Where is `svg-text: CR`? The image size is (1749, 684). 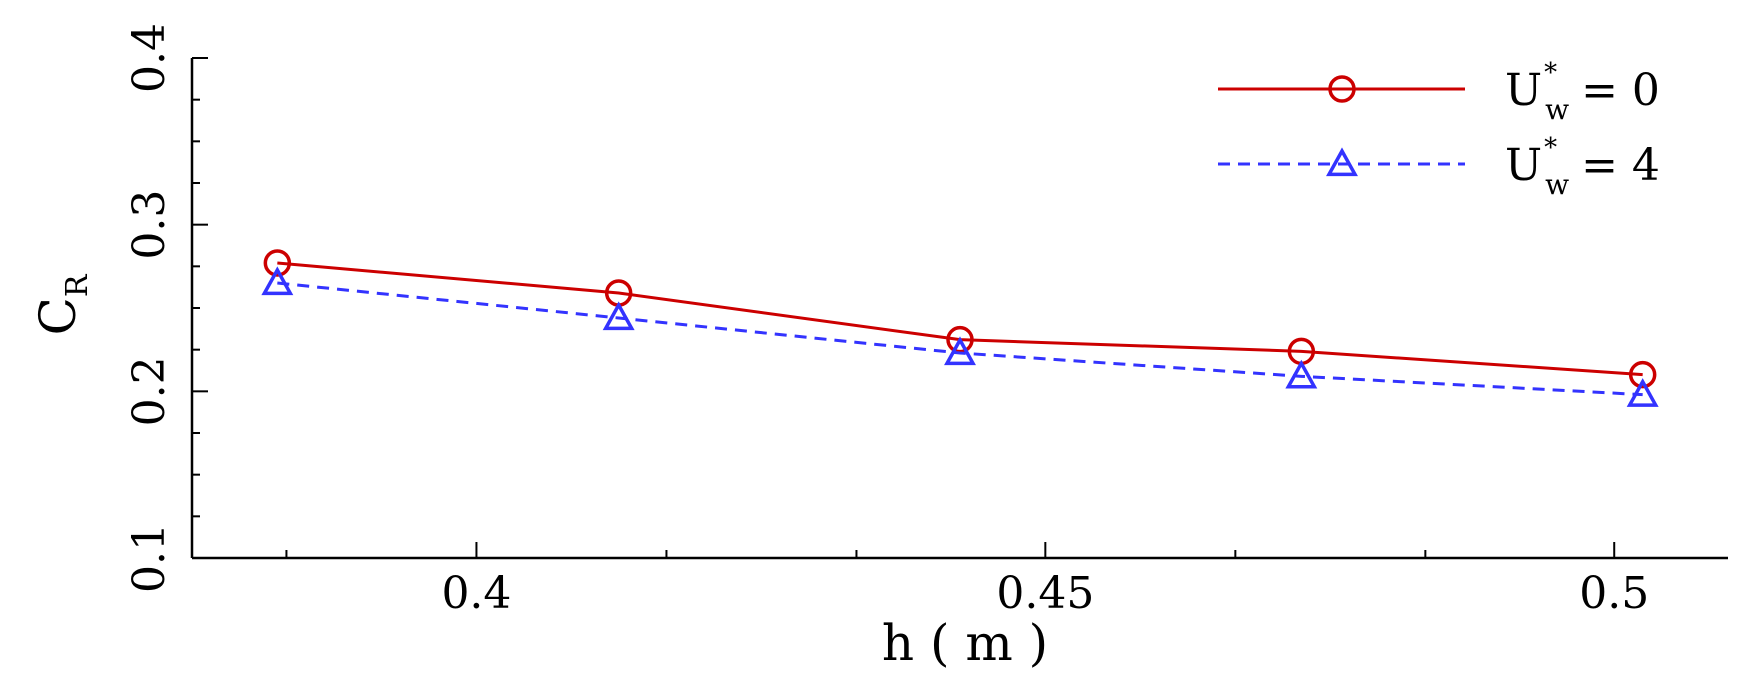 svg-text: CR is located at coordinates (62, 304).